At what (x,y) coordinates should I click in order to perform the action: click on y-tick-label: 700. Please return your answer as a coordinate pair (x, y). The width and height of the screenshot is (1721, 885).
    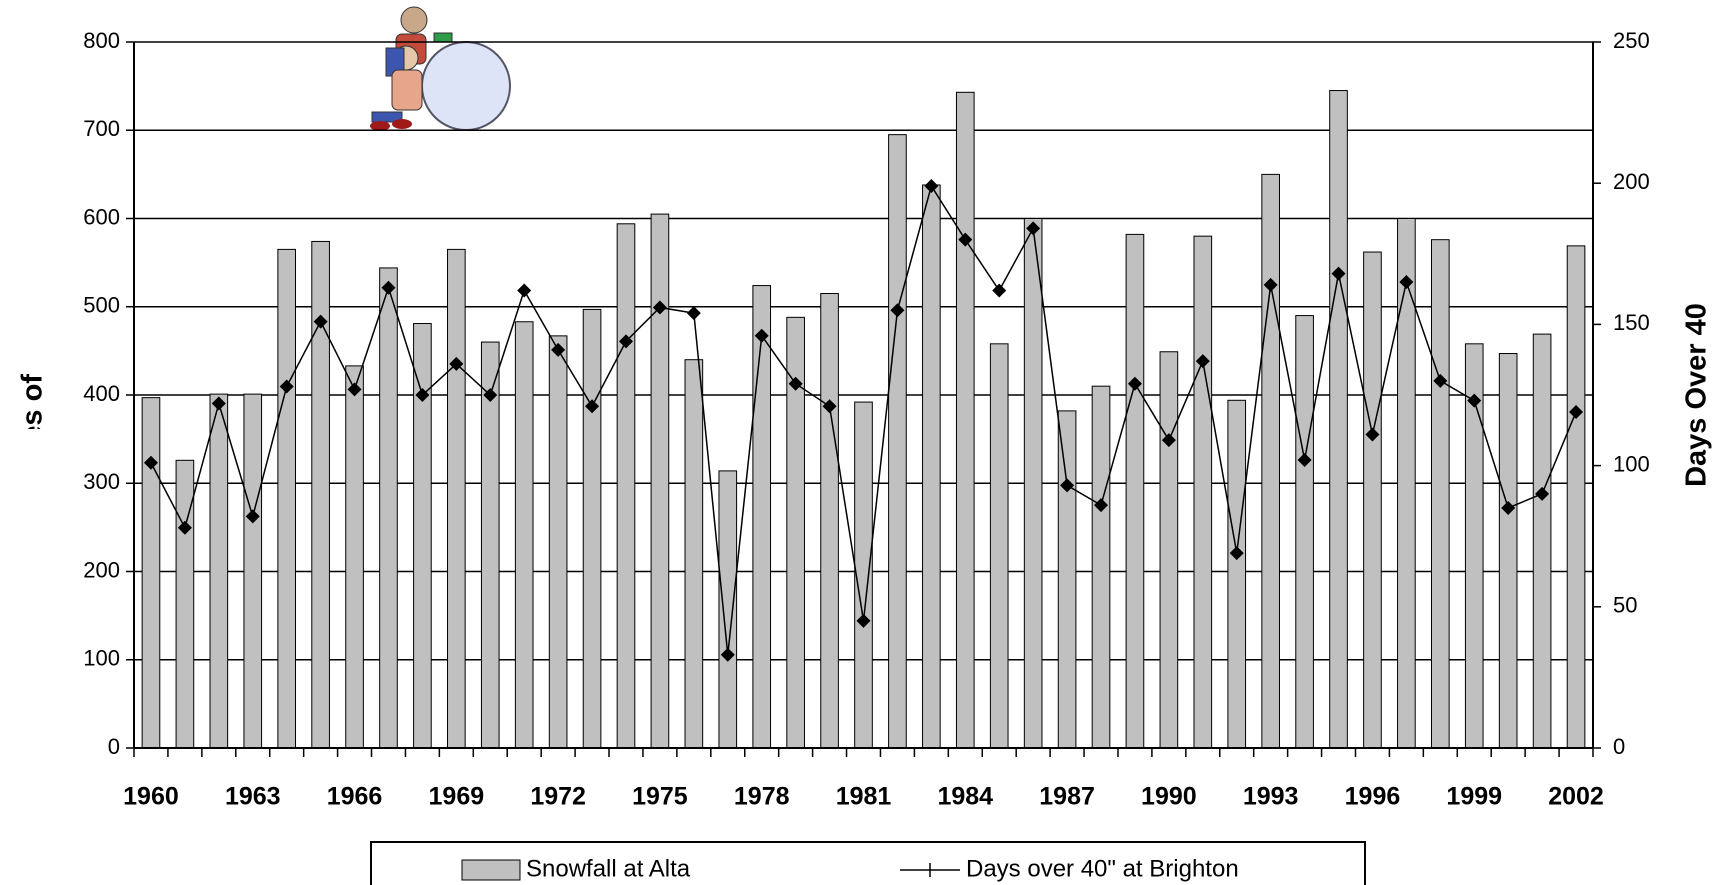
    Looking at the image, I should click on (101, 128).